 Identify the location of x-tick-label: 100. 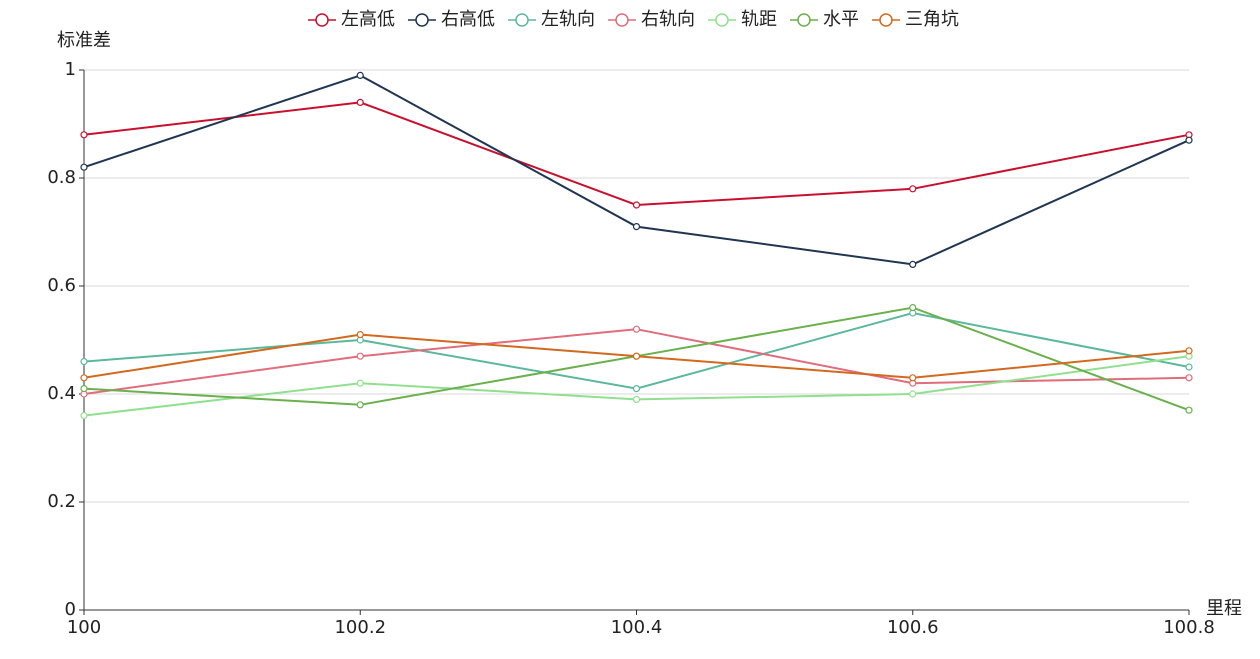
(84, 627).